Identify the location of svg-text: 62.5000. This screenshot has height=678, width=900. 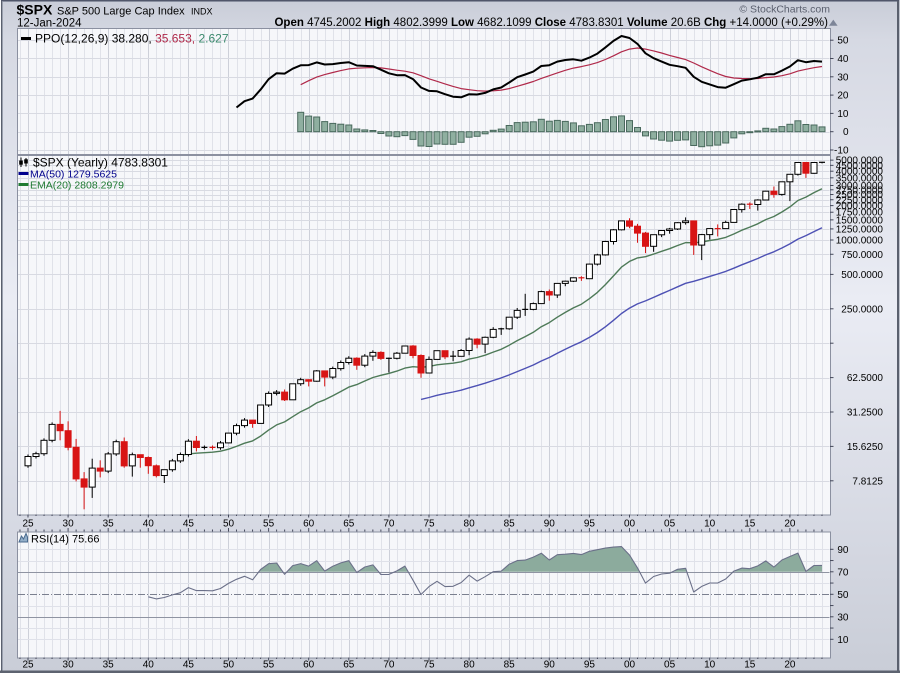
(865, 378).